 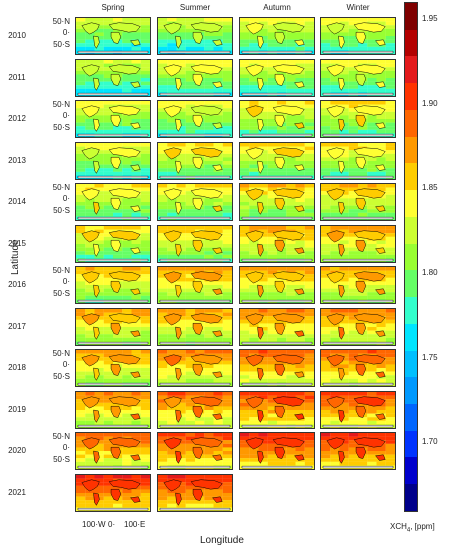 I want to click on map-panel-2016-summer, so click(x=195, y=285).